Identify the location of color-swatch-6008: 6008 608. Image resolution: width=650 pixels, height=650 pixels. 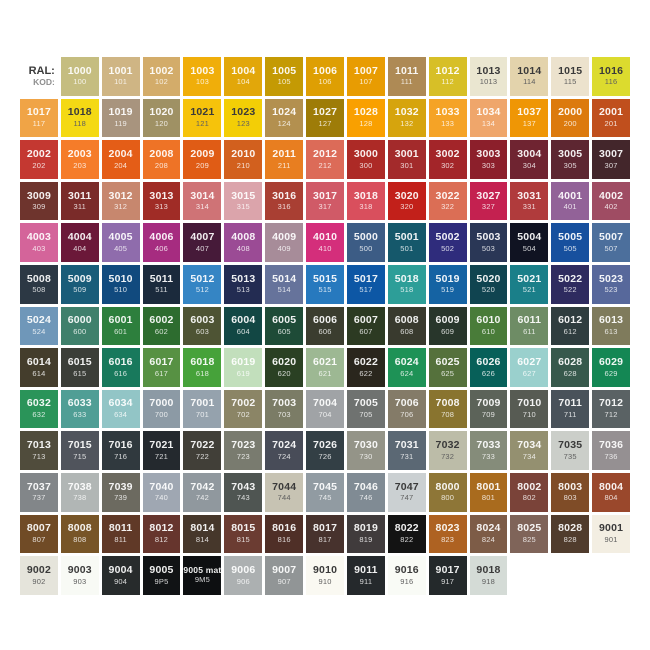
(406, 326).